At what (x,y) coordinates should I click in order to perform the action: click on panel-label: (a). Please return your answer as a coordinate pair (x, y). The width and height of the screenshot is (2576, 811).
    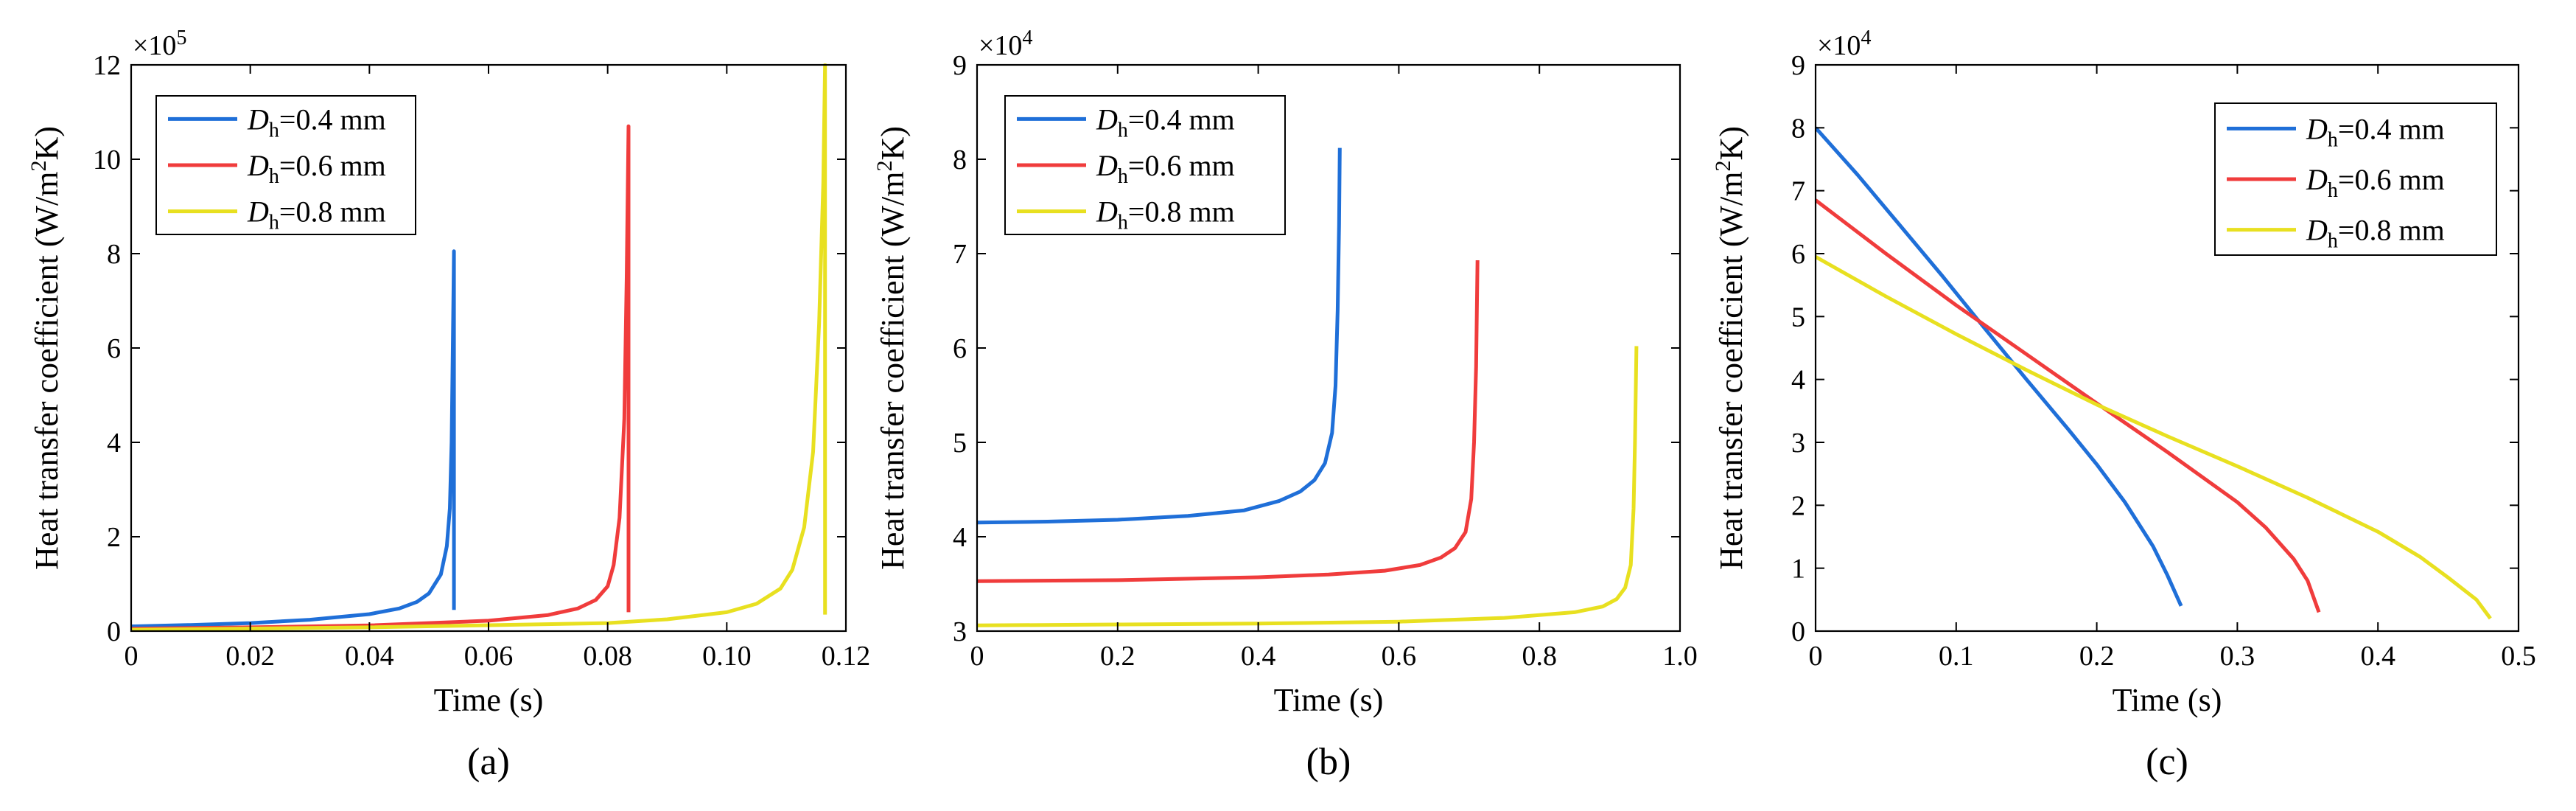
    Looking at the image, I should click on (488, 762).